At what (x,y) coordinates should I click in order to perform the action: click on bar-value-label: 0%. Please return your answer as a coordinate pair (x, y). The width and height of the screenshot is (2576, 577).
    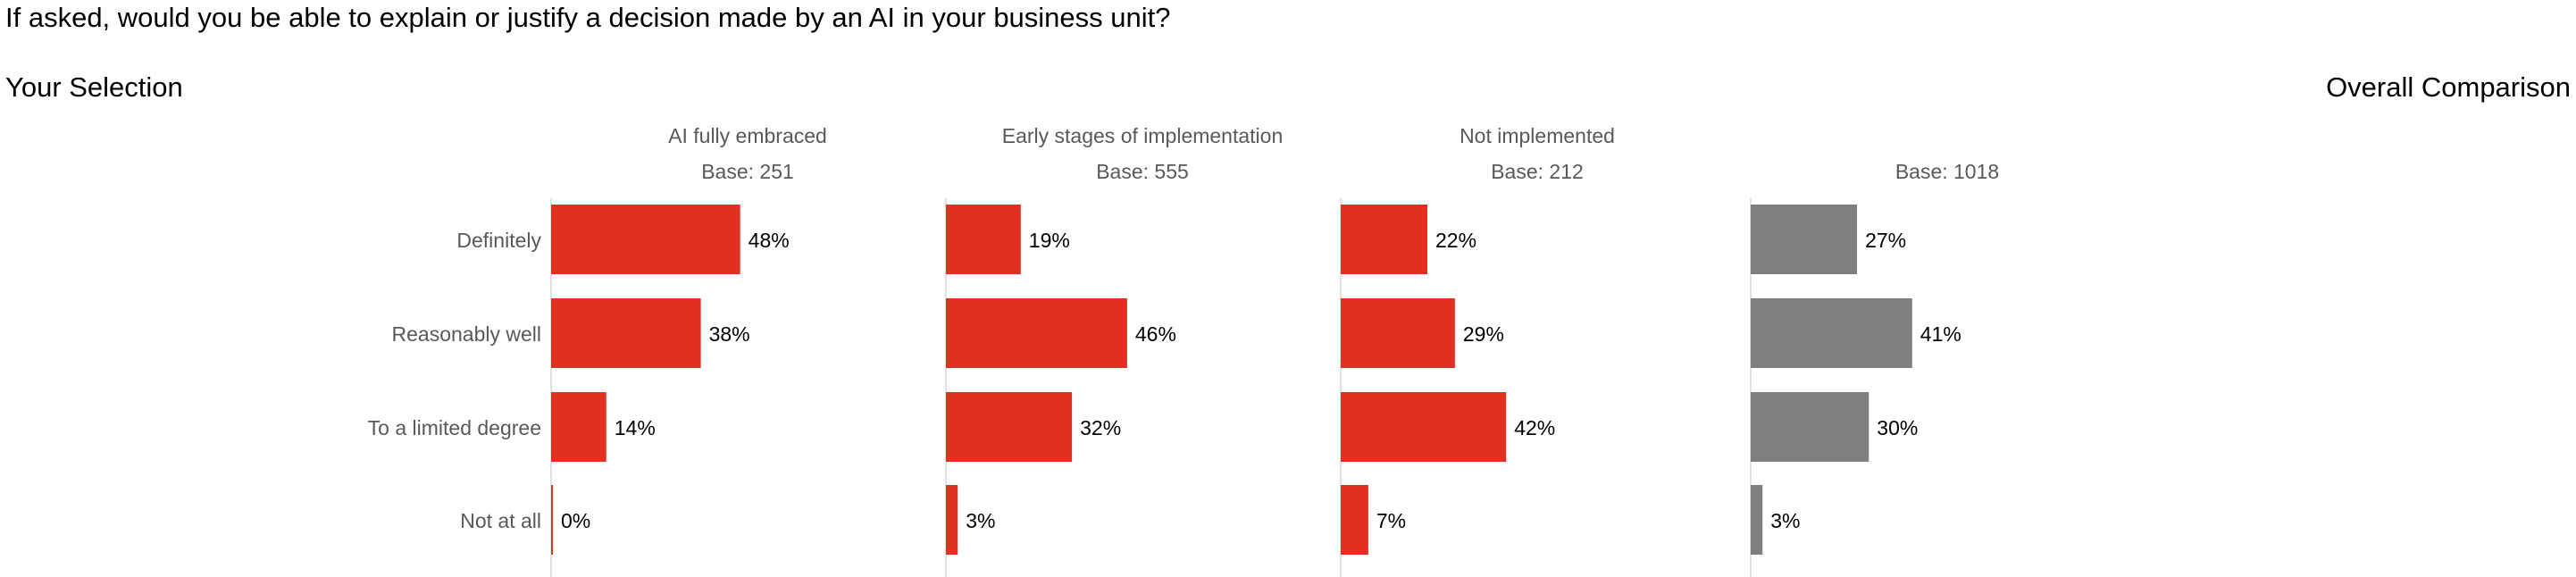
    Looking at the image, I should click on (576, 520).